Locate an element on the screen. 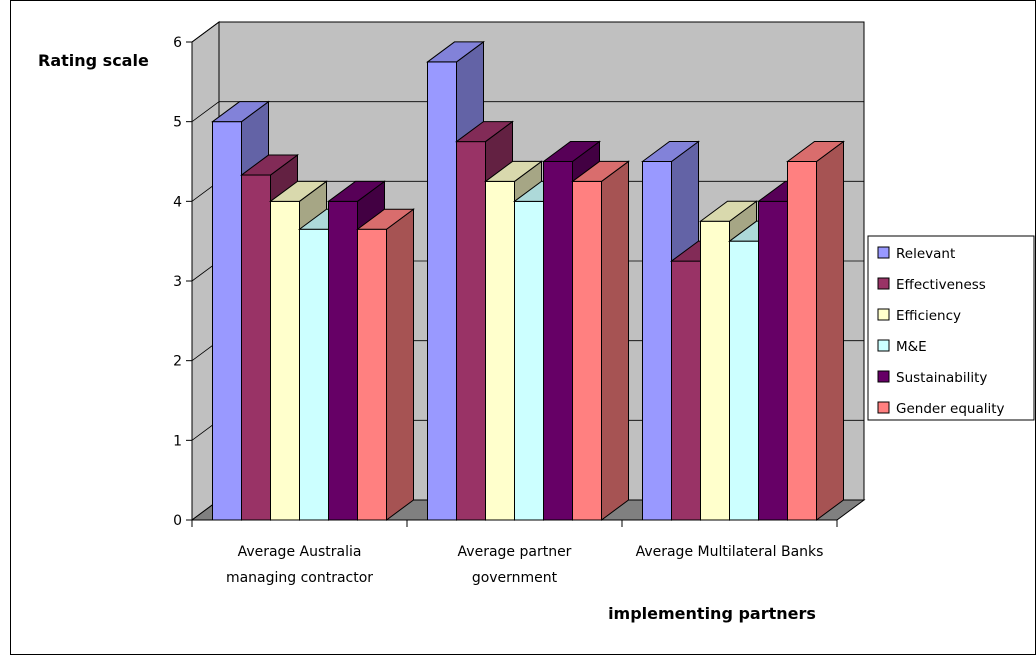 The image size is (1036, 655). x-tick-label: Average partner government is located at coordinates (515, 565).